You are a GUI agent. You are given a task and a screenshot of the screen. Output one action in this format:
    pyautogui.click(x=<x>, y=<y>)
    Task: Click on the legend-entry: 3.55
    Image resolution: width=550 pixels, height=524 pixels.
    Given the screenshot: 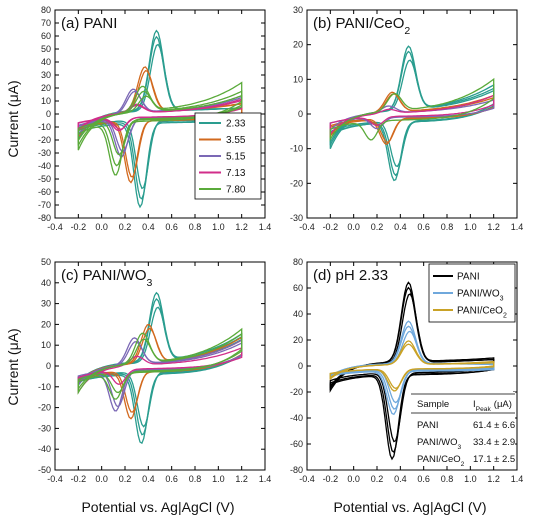 What is the action you would take?
    pyautogui.click(x=236, y=140)
    